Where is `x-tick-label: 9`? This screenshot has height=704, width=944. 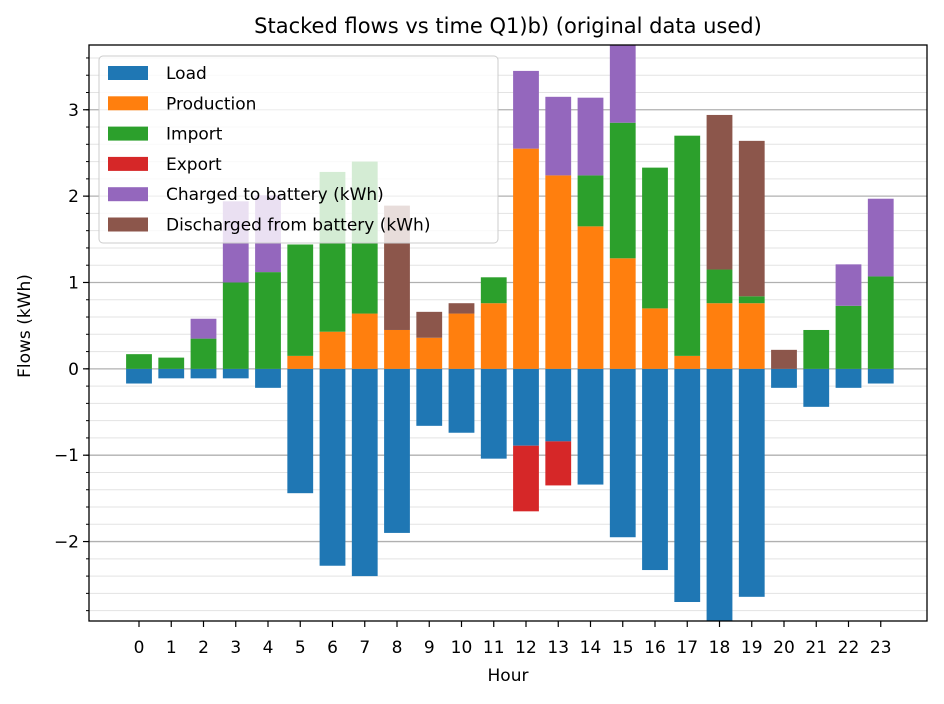 x-tick-label: 9 is located at coordinates (429, 648).